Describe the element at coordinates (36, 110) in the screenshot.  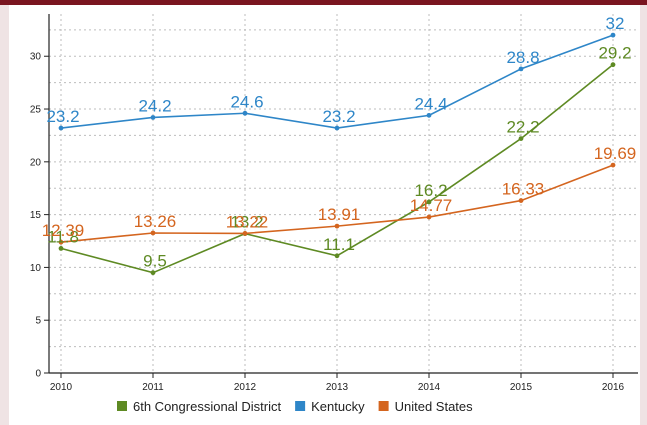
I see `y-tick-label: 25` at that location.